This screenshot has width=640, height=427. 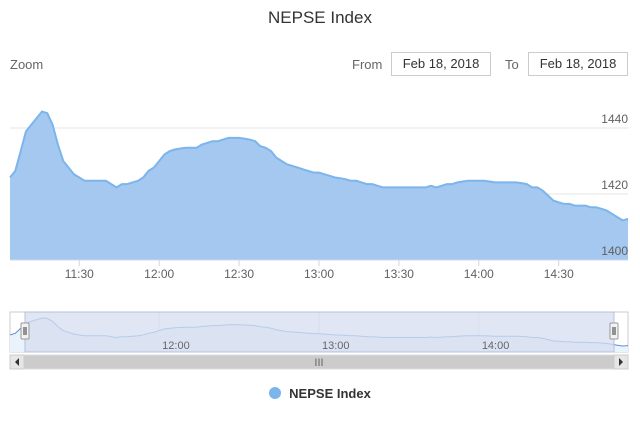 I want to click on arrow-left-icon, so click(x=17, y=362).